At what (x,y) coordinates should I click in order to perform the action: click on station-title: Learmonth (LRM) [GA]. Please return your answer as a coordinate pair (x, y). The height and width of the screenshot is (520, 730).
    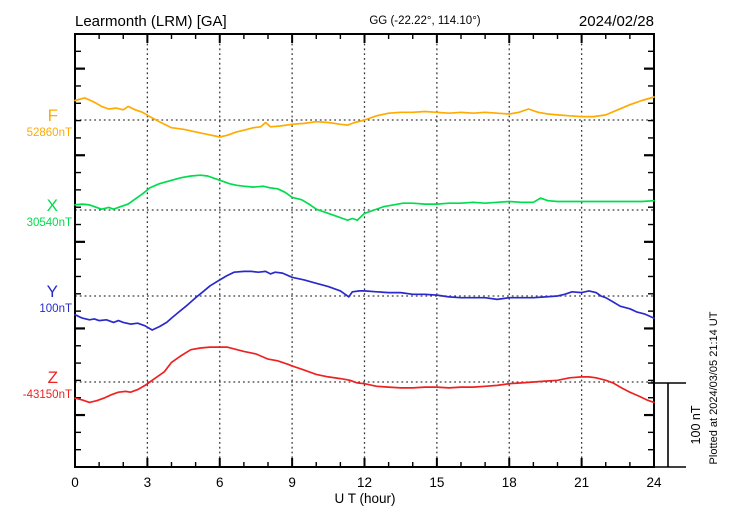
    Looking at the image, I should click on (151, 21).